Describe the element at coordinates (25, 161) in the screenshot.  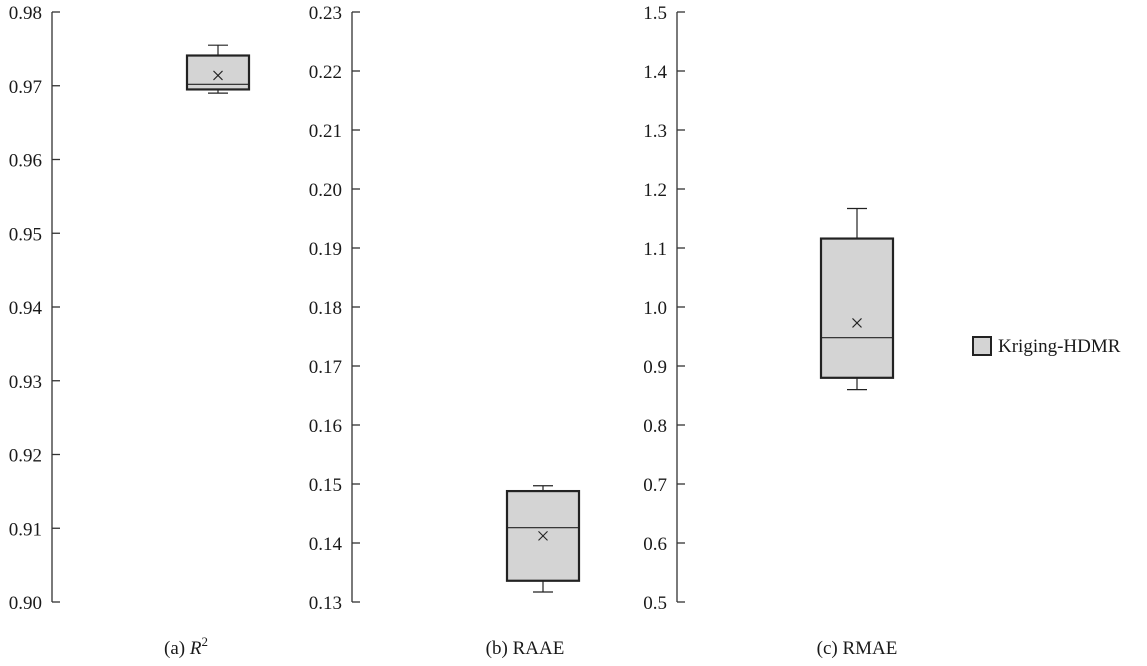
I see `y-tick-label: 0.96` at that location.